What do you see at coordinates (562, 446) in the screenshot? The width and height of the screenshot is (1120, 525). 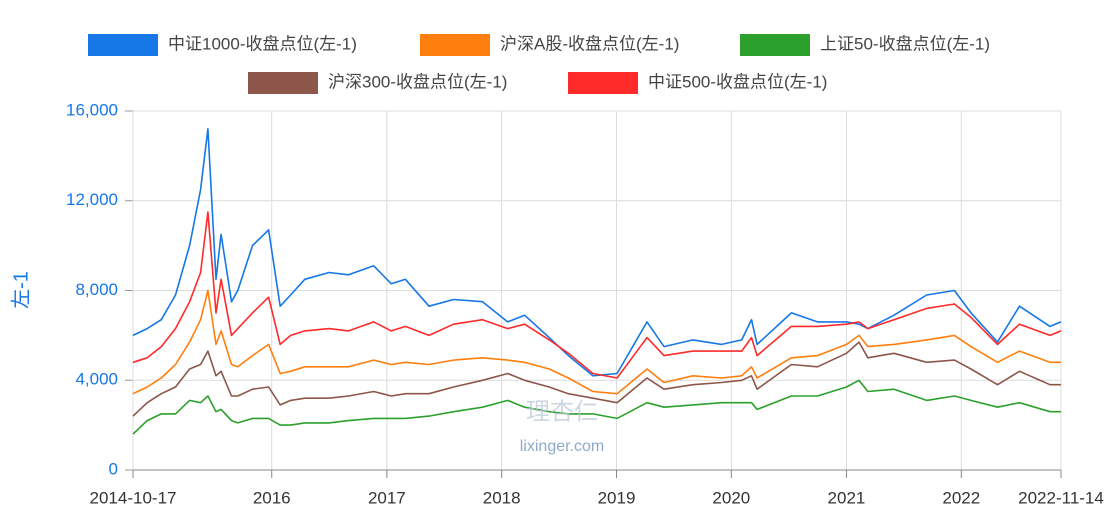 I see `watermark-site: lixinger.com` at bounding box center [562, 446].